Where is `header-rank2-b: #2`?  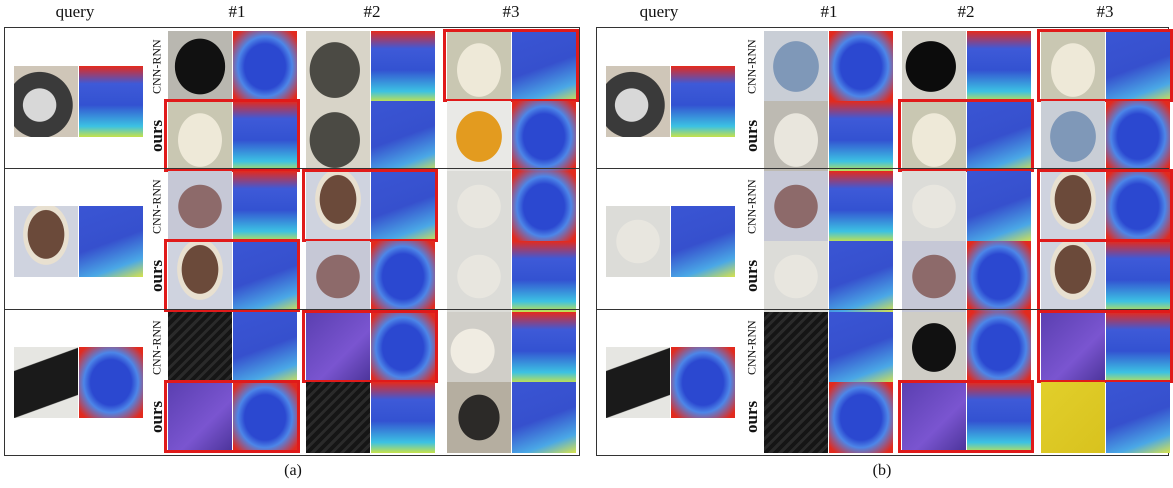 header-rank2-b: #2 is located at coordinates (966, 11).